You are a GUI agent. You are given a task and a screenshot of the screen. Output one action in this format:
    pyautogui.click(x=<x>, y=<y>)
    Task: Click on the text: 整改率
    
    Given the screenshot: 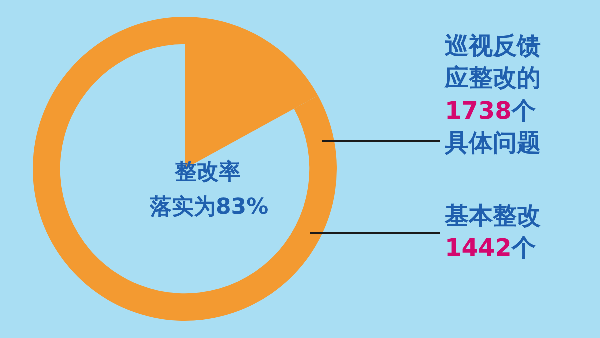 What is the action you would take?
    pyautogui.click(x=208, y=172)
    